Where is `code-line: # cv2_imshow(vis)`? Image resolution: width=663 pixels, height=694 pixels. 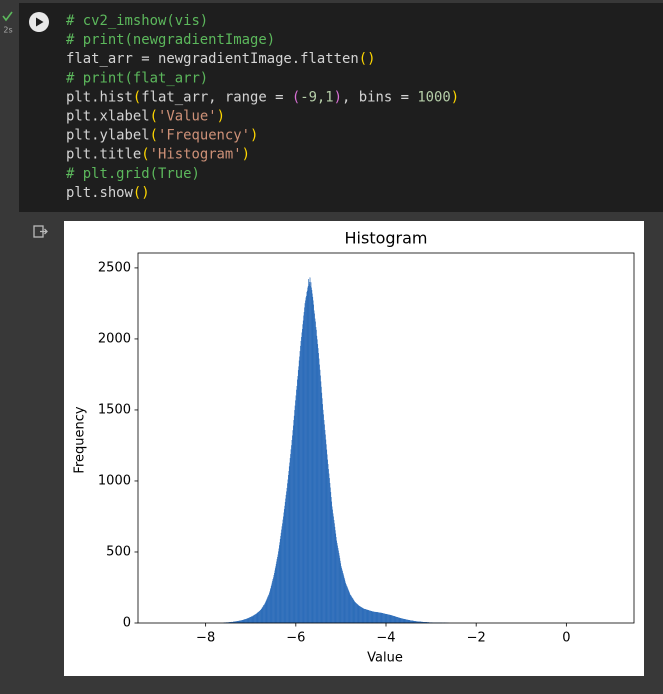 code-line: # cv2_imshow(vis) is located at coordinates (137, 21).